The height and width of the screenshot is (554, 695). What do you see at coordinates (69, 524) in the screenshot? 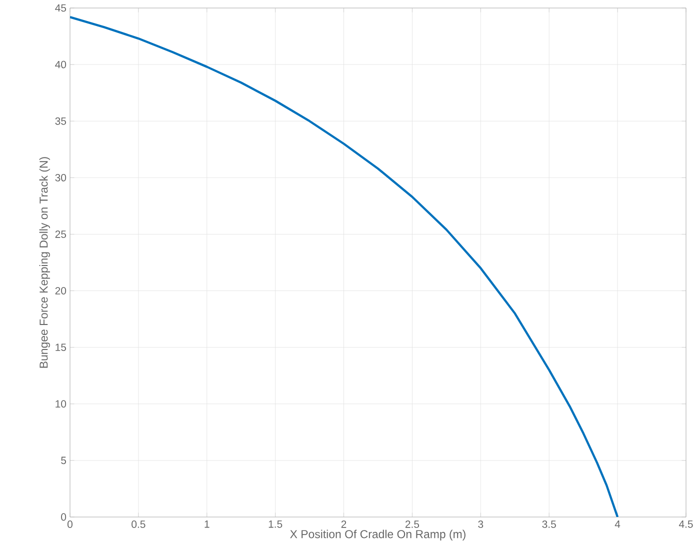
I see `x-tick-label: 0` at bounding box center [69, 524].